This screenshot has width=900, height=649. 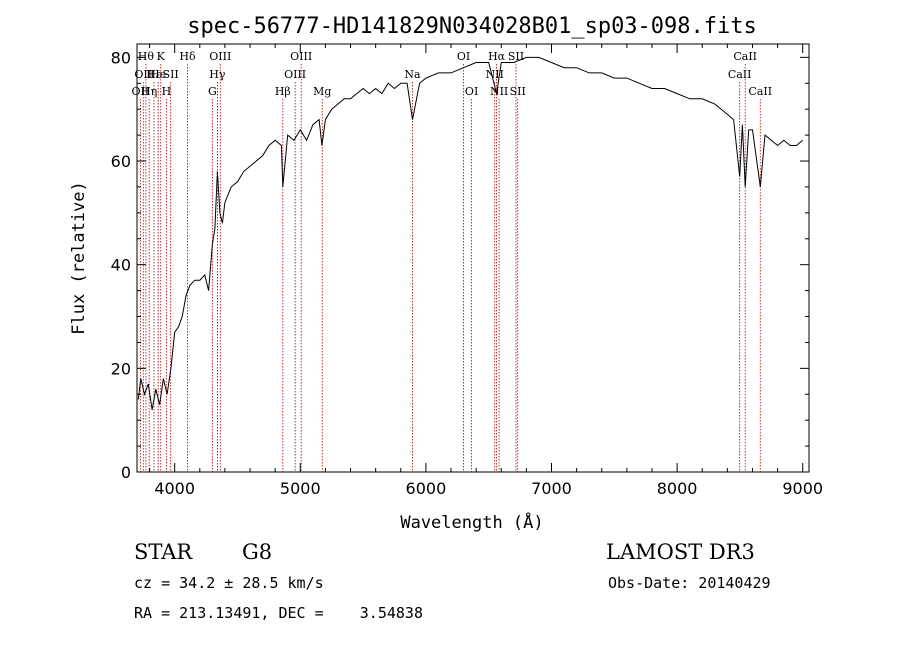 I want to click on marker-label-0: OII, so click(x=141, y=91).